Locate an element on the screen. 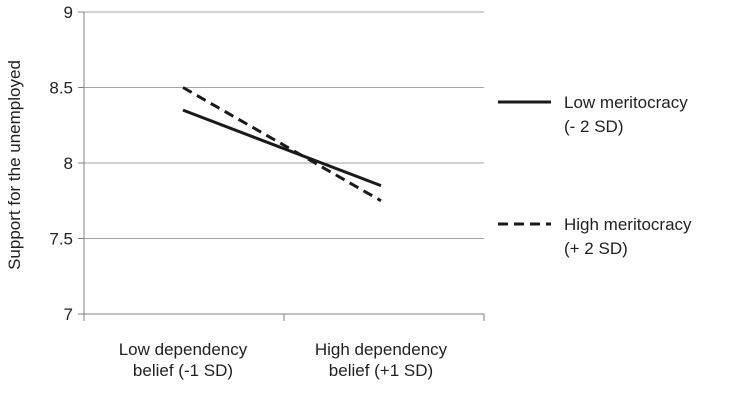  x-tick-label-line: High dependency is located at coordinates (381, 349).